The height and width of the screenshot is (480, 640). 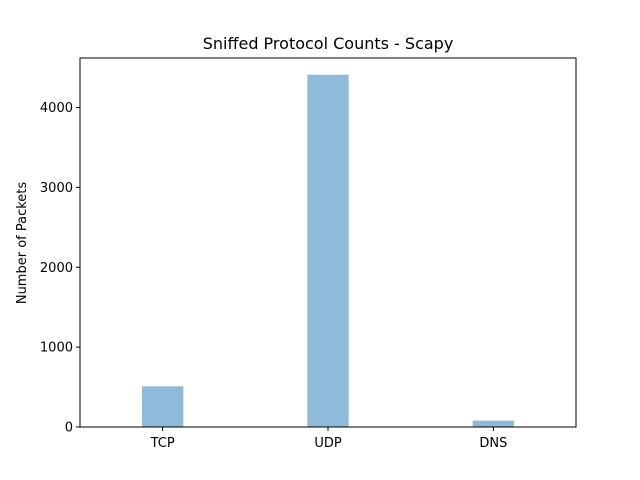 I want to click on bar-udp, so click(x=328, y=250).